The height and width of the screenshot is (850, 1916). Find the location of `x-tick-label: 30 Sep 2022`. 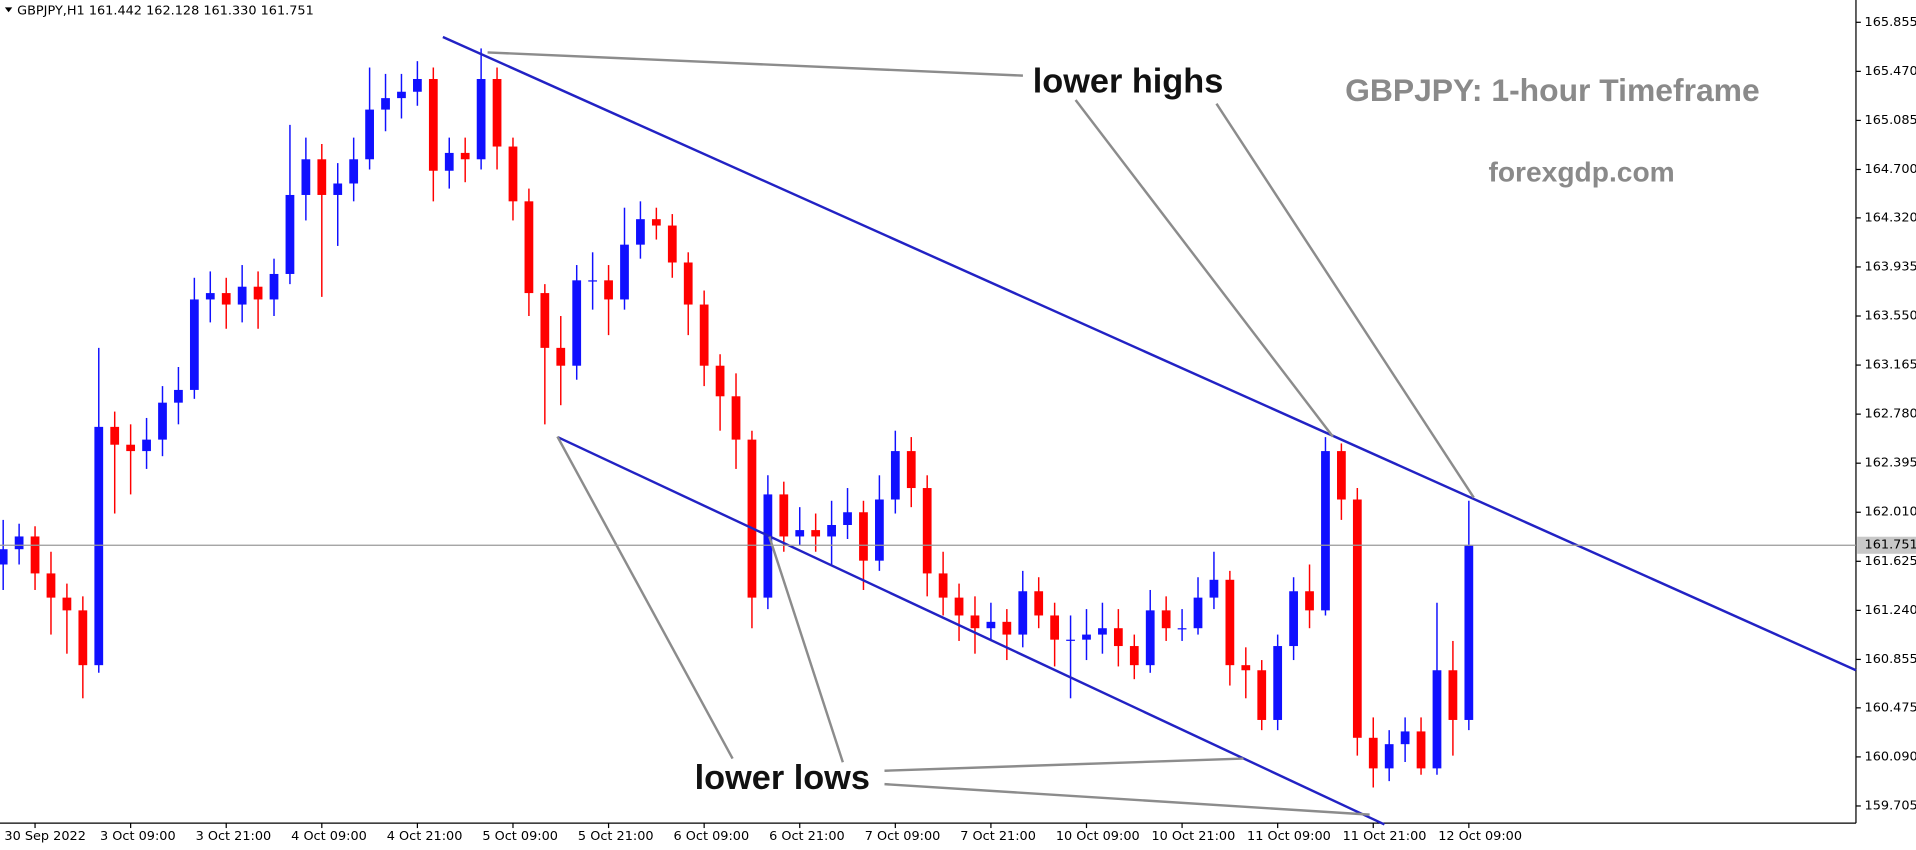

x-tick-label: 30 Sep 2022 is located at coordinates (44, 836).